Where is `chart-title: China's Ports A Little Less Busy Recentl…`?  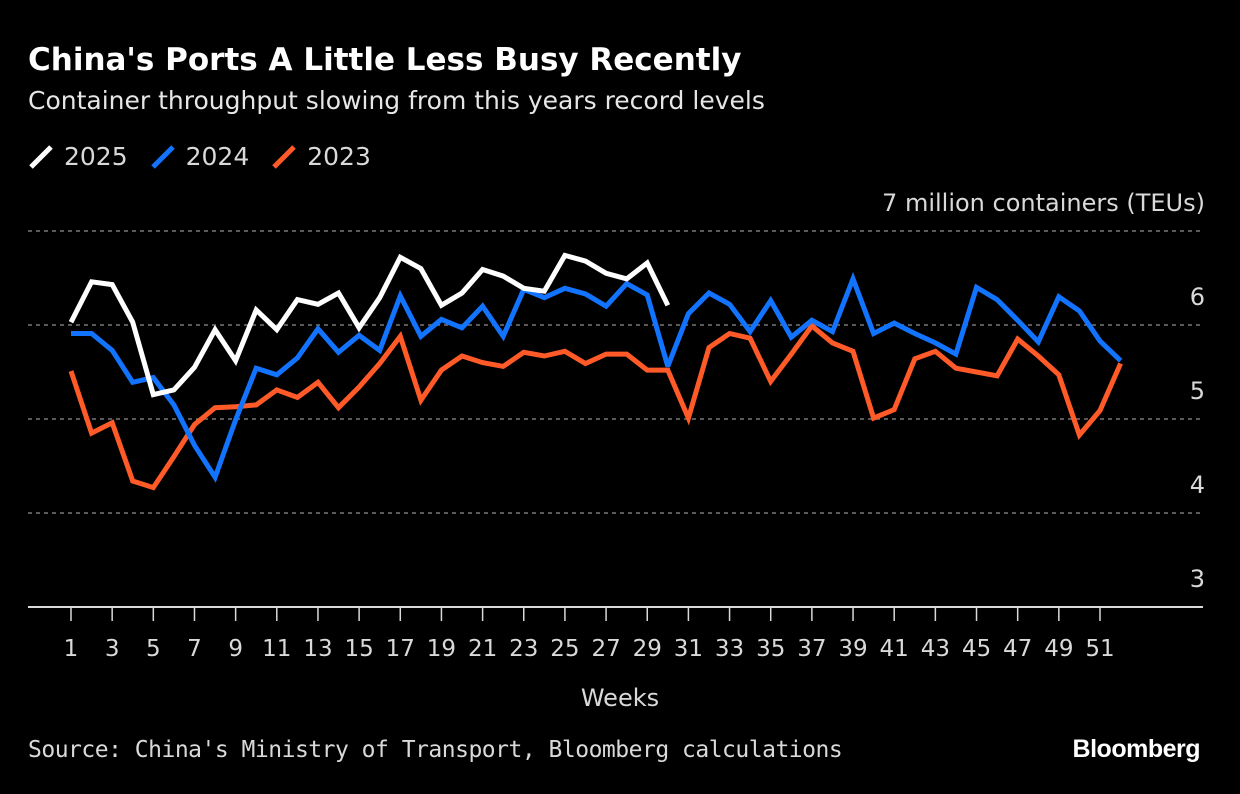 chart-title: China's Ports A Little Less Busy Recentl… is located at coordinates (385, 60).